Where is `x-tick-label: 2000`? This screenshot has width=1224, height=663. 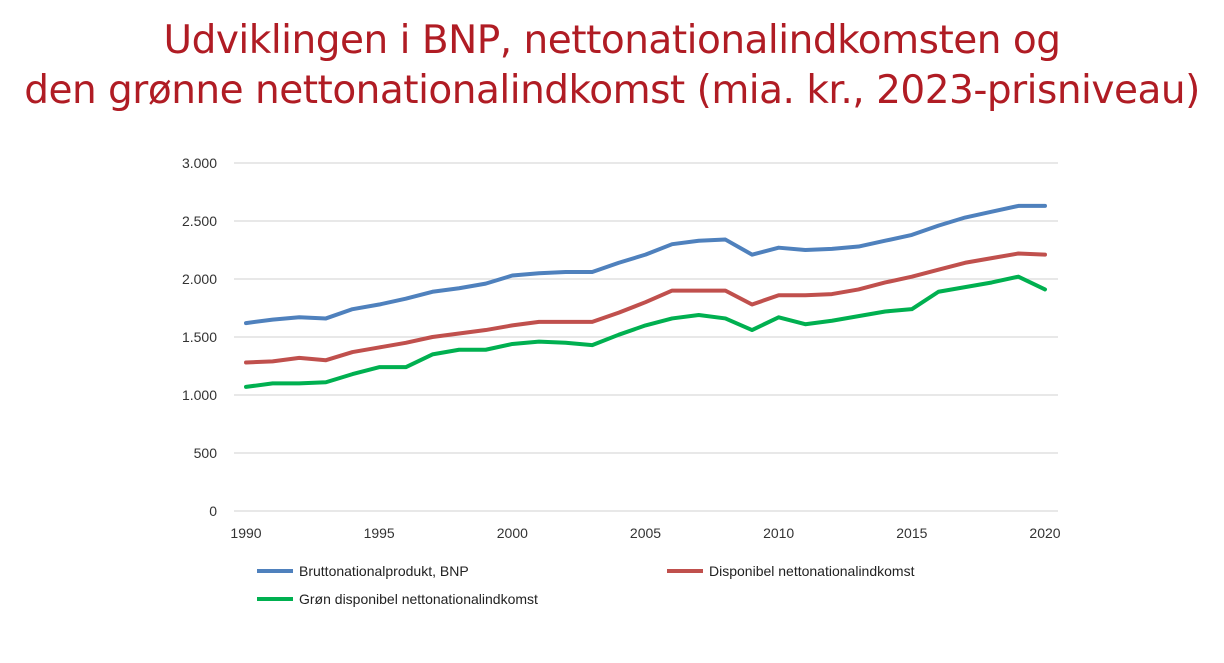 x-tick-label: 2000 is located at coordinates (512, 533).